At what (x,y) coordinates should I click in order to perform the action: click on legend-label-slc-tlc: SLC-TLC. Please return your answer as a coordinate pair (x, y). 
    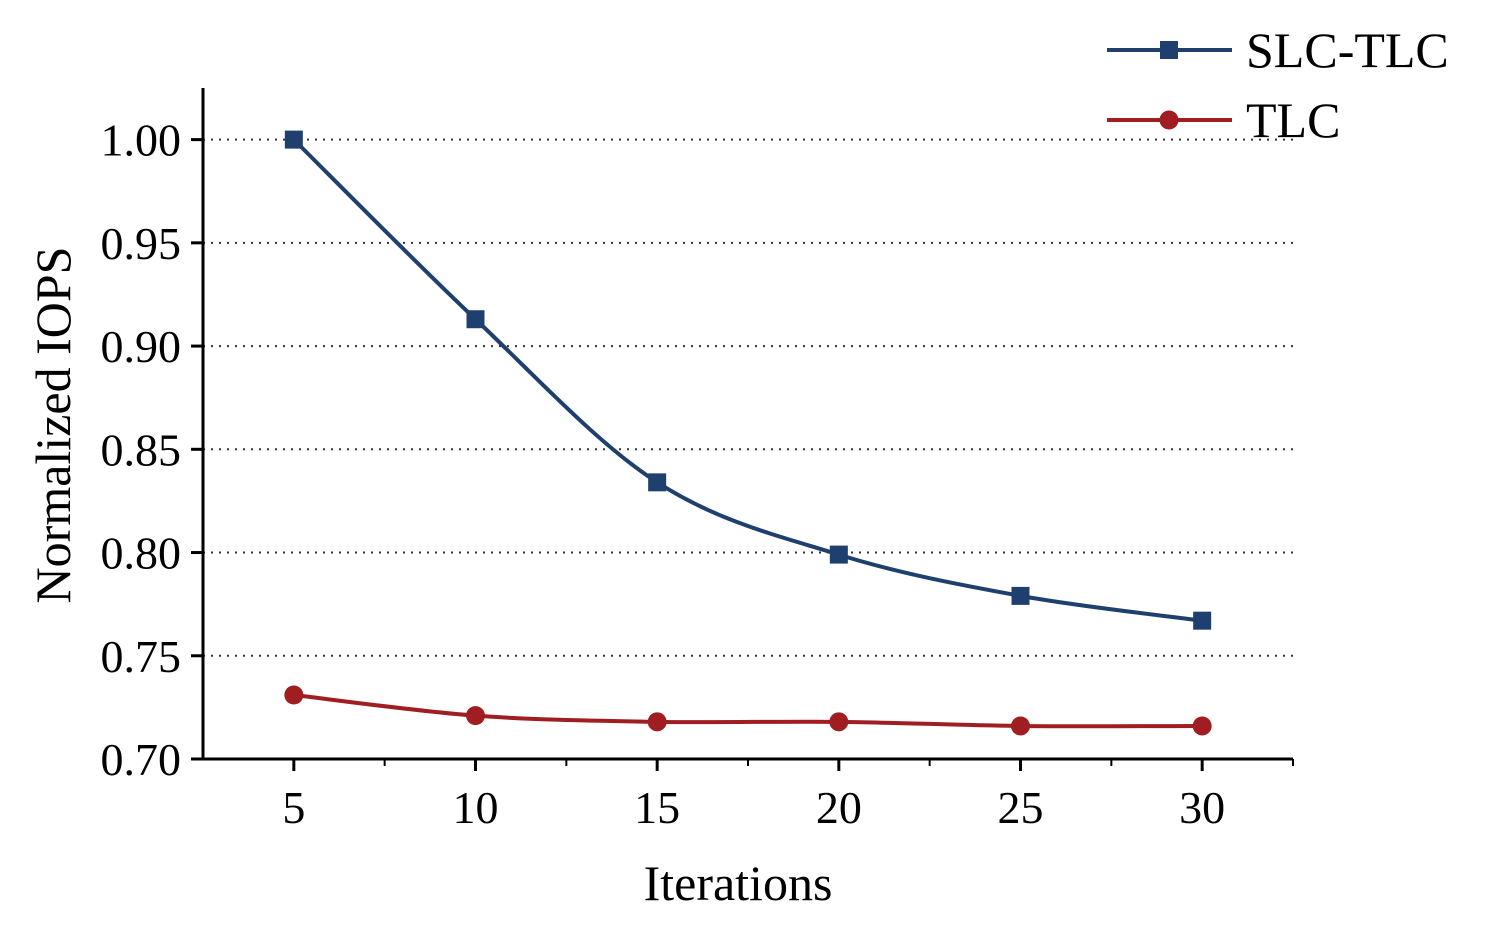
    Looking at the image, I should click on (1347, 50).